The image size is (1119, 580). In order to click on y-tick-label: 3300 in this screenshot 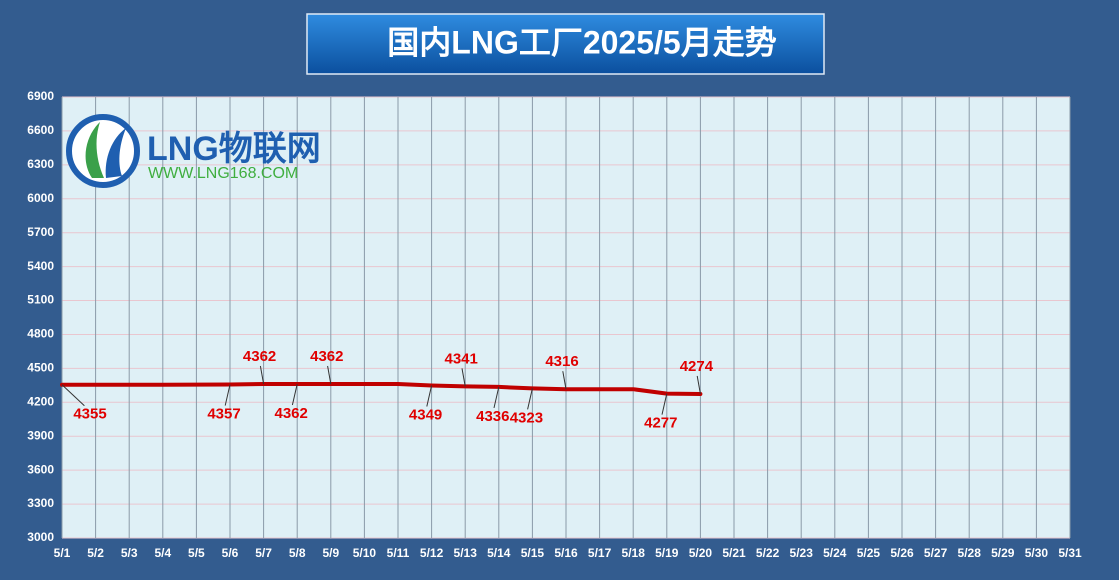, I will do `click(40, 503)`.